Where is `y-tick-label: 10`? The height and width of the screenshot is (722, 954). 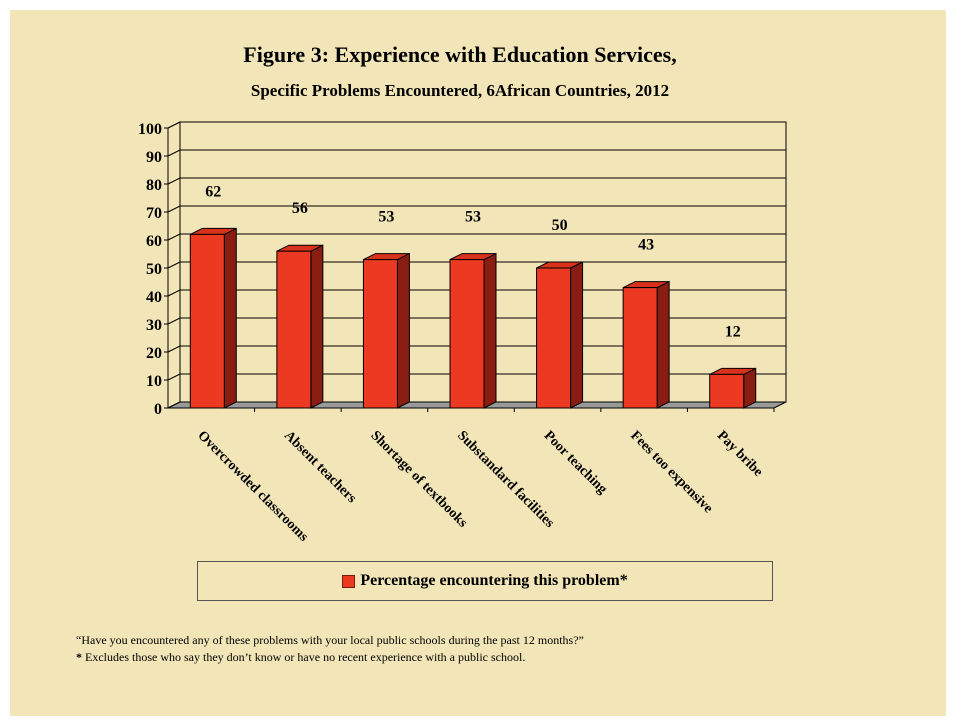 y-tick-label: 10 is located at coordinates (154, 381).